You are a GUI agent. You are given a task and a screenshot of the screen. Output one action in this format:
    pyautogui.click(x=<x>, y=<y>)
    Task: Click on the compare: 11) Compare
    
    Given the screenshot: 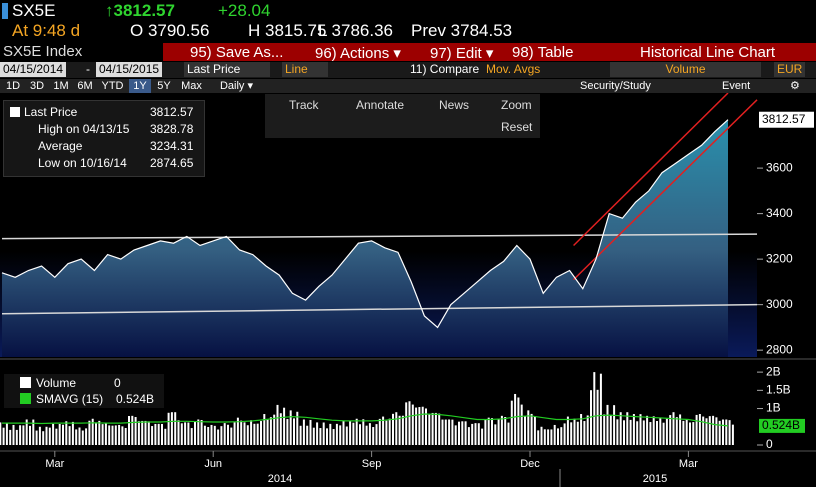 What is the action you would take?
    pyautogui.click(x=445, y=69)
    